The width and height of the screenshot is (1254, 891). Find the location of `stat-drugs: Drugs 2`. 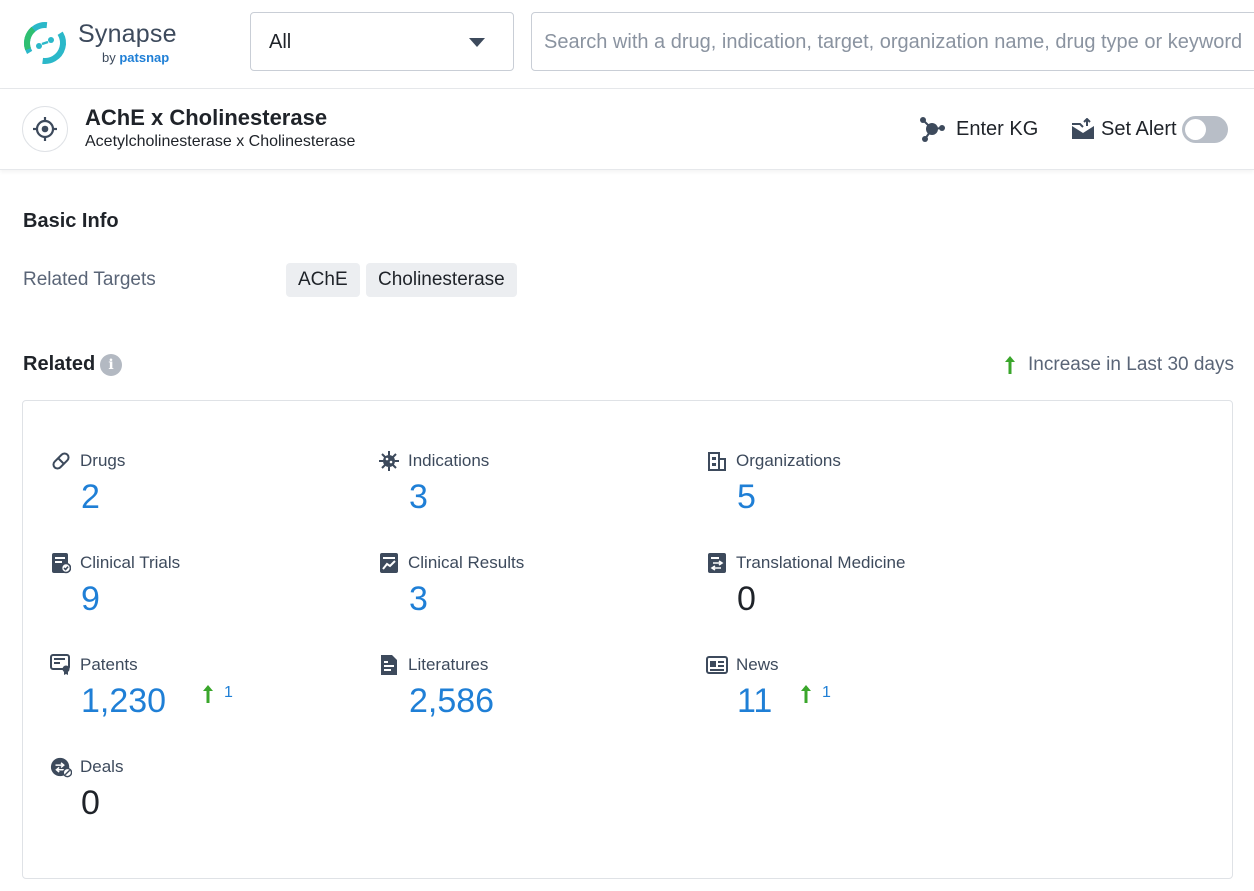

stat-drugs: Drugs 2 is located at coordinates (200, 495).